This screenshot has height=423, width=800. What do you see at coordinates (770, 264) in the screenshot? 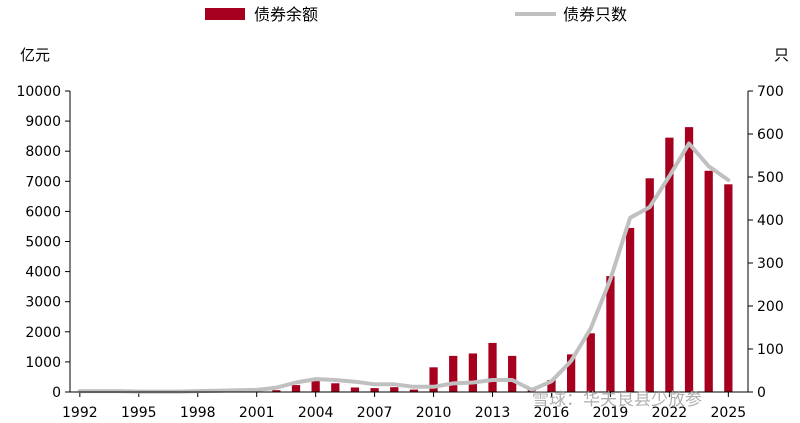
I see `right-tick-label: 300` at bounding box center [770, 264].